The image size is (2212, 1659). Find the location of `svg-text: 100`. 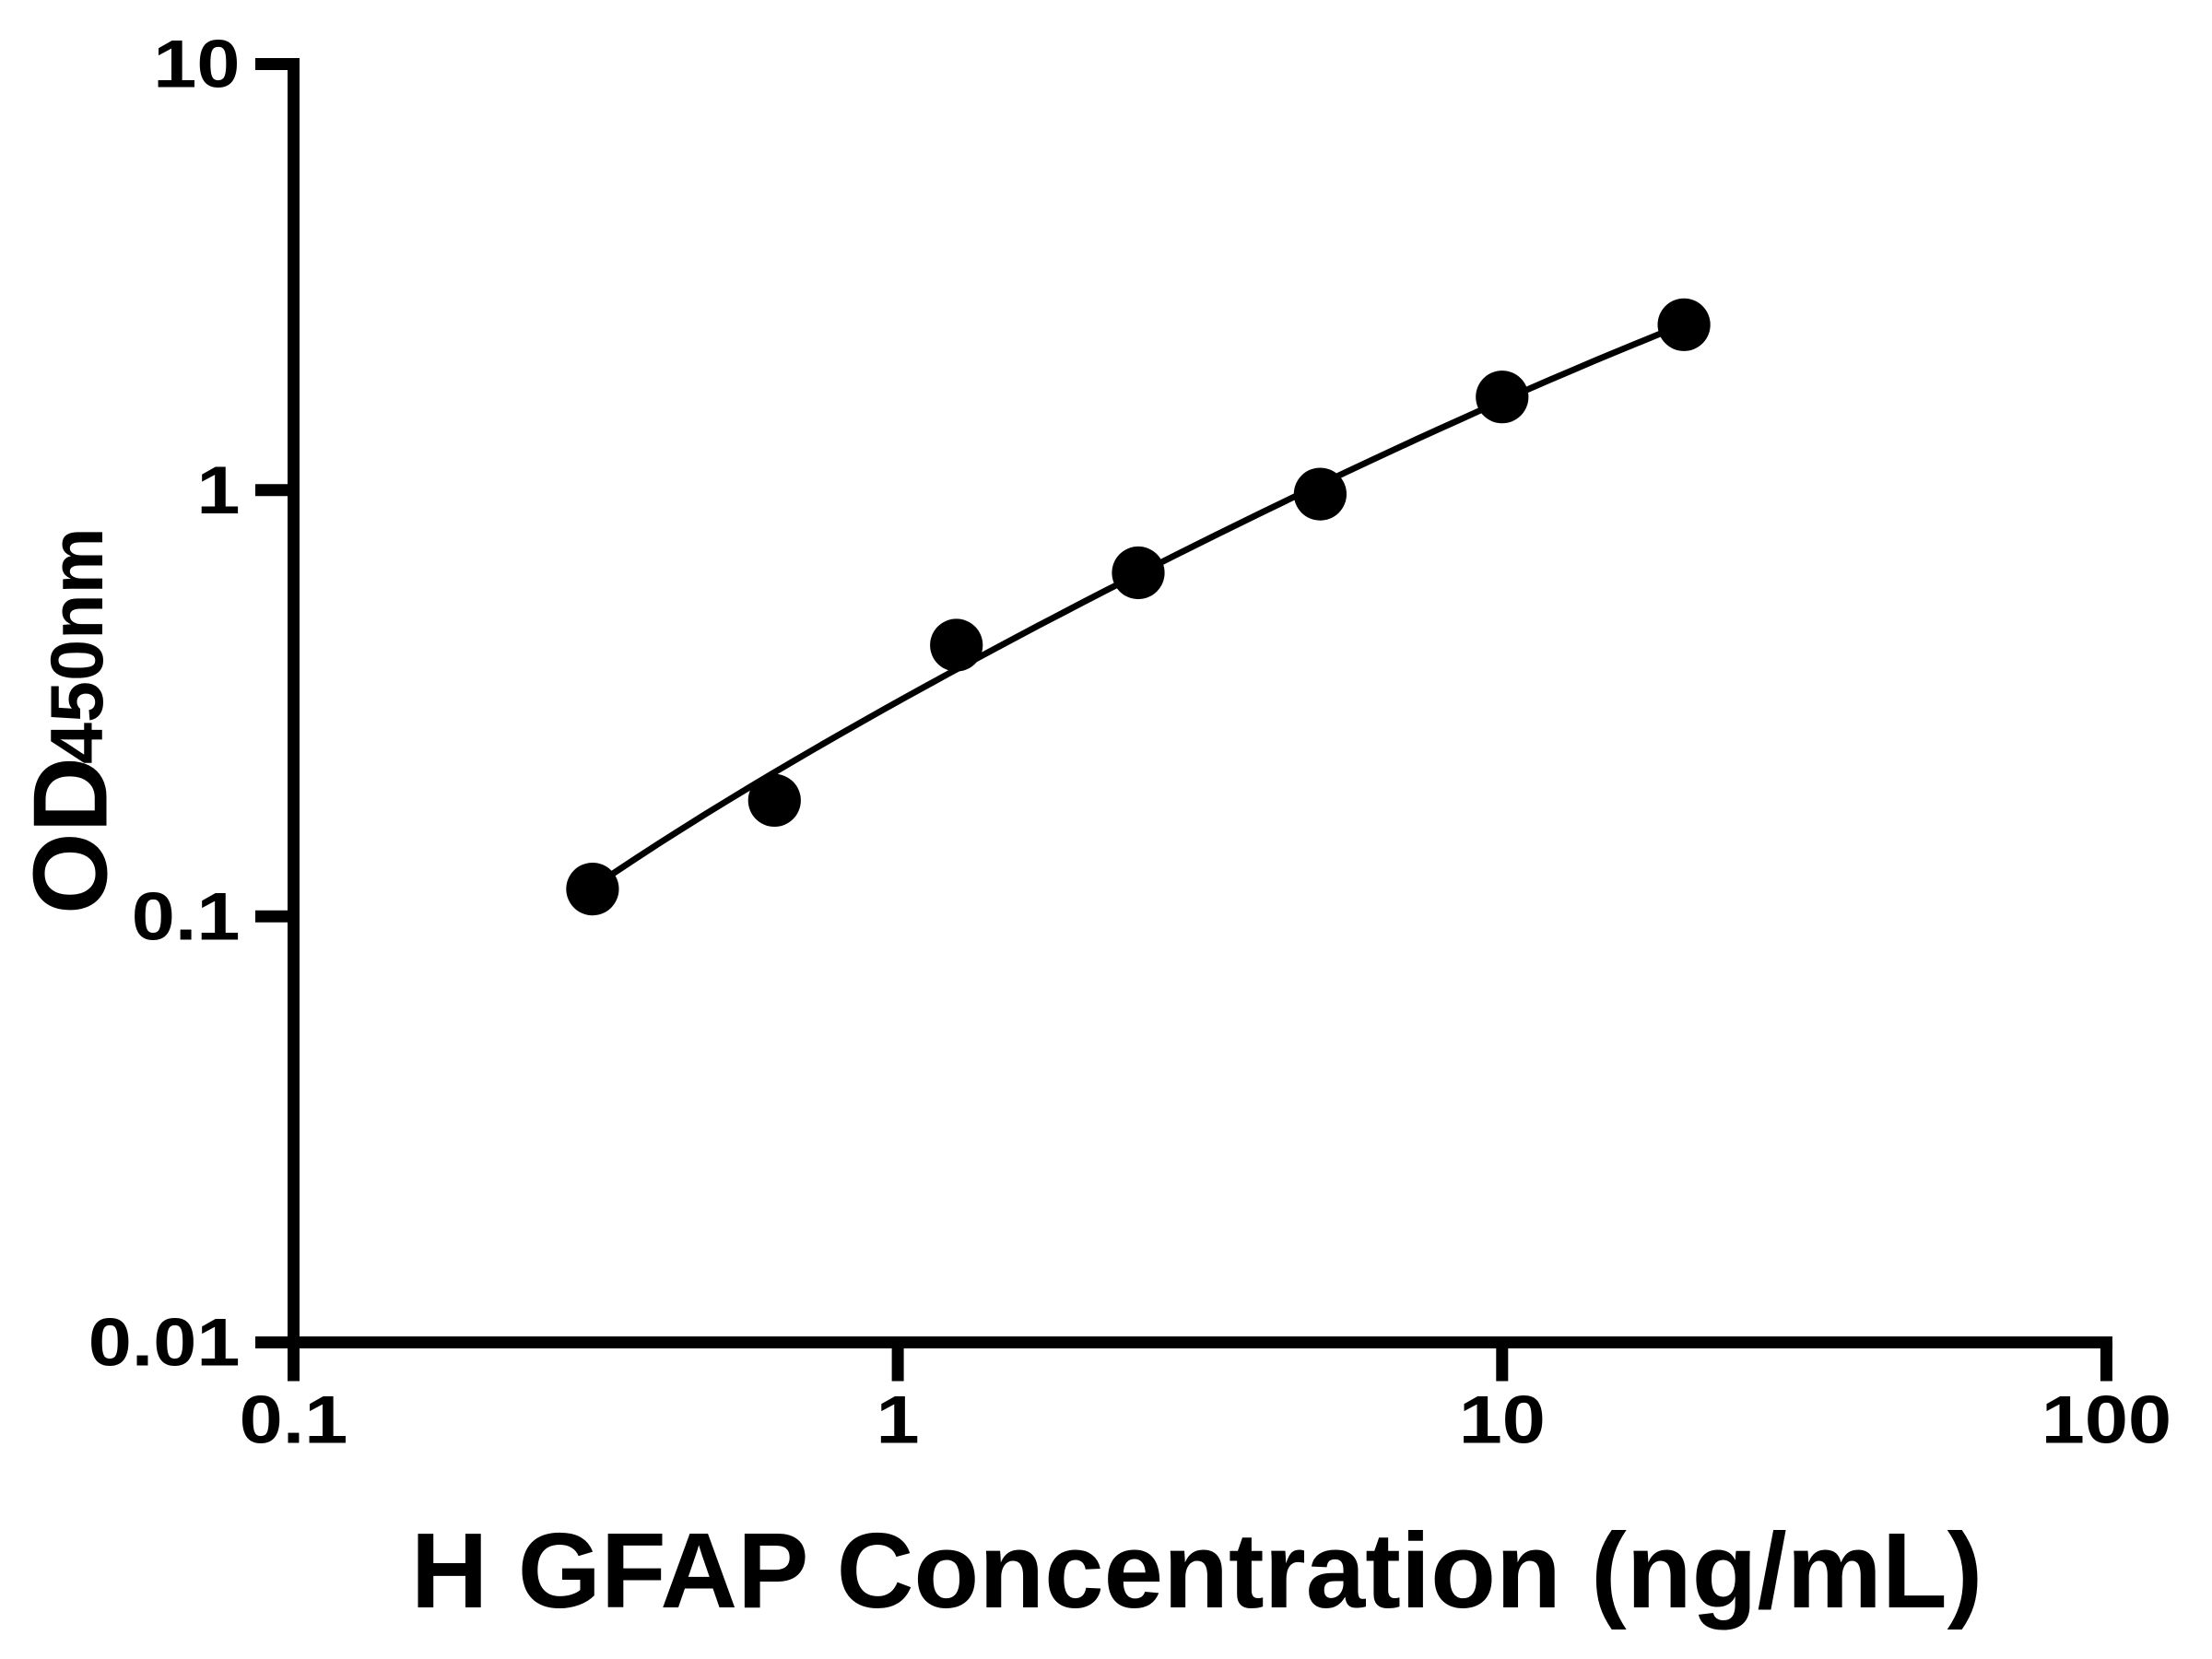

svg-text: 100 is located at coordinates (2106, 1419).